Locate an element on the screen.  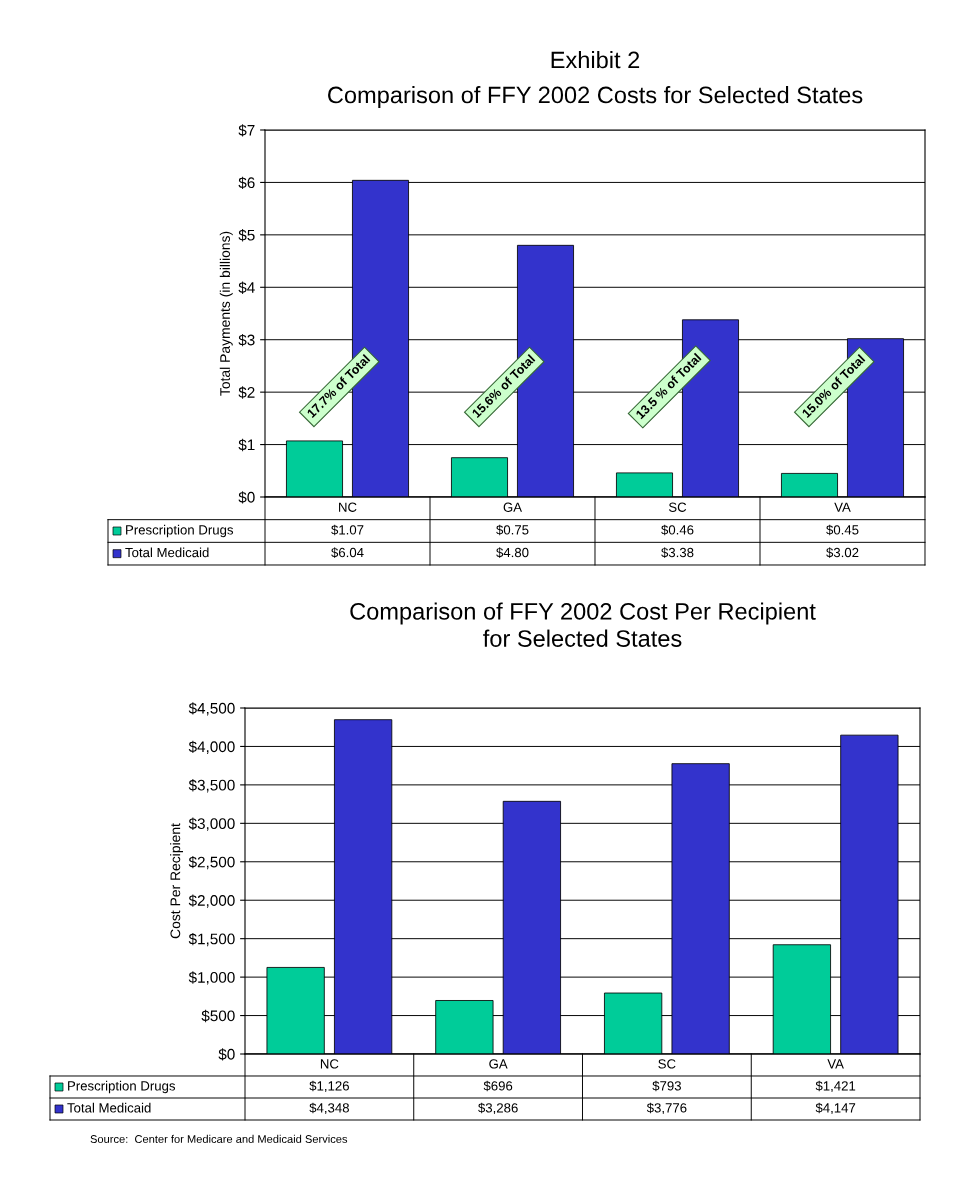
data-label: $6.04 is located at coordinates (347, 552).